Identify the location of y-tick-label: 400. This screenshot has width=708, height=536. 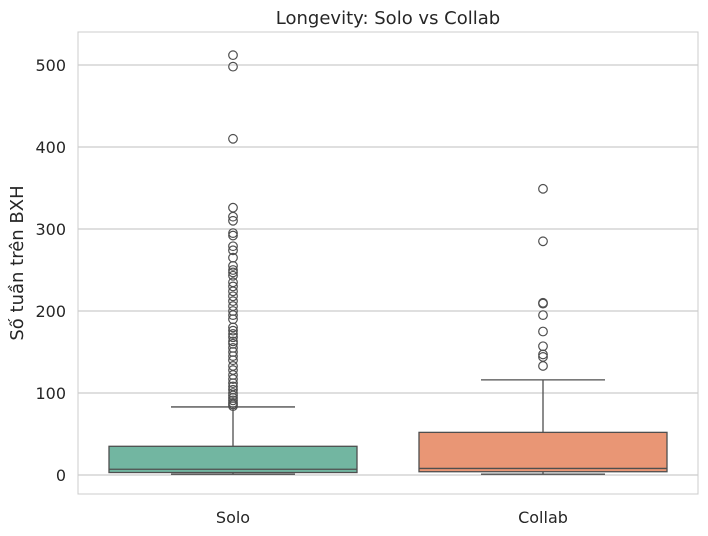
(50, 147).